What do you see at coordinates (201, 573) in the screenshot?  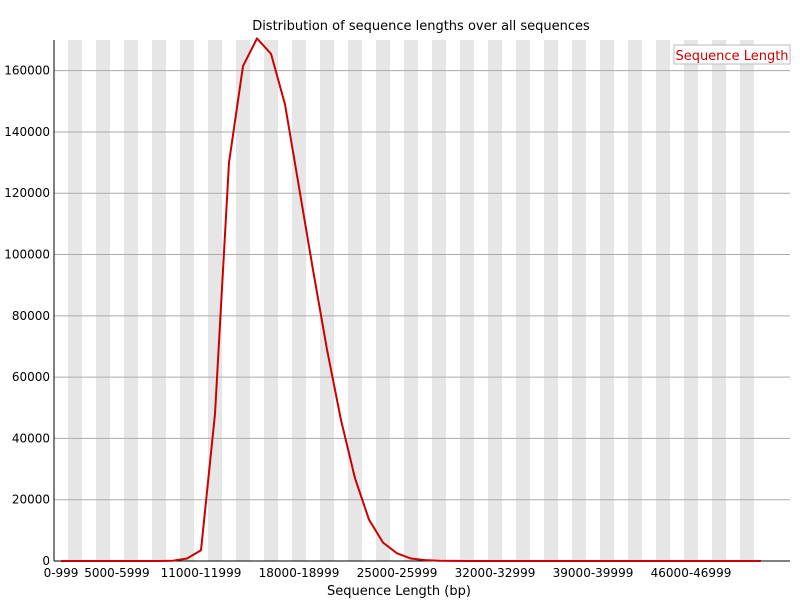 I see `x-tick-label-11000-11999: 11000-11999` at bounding box center [201, 573].